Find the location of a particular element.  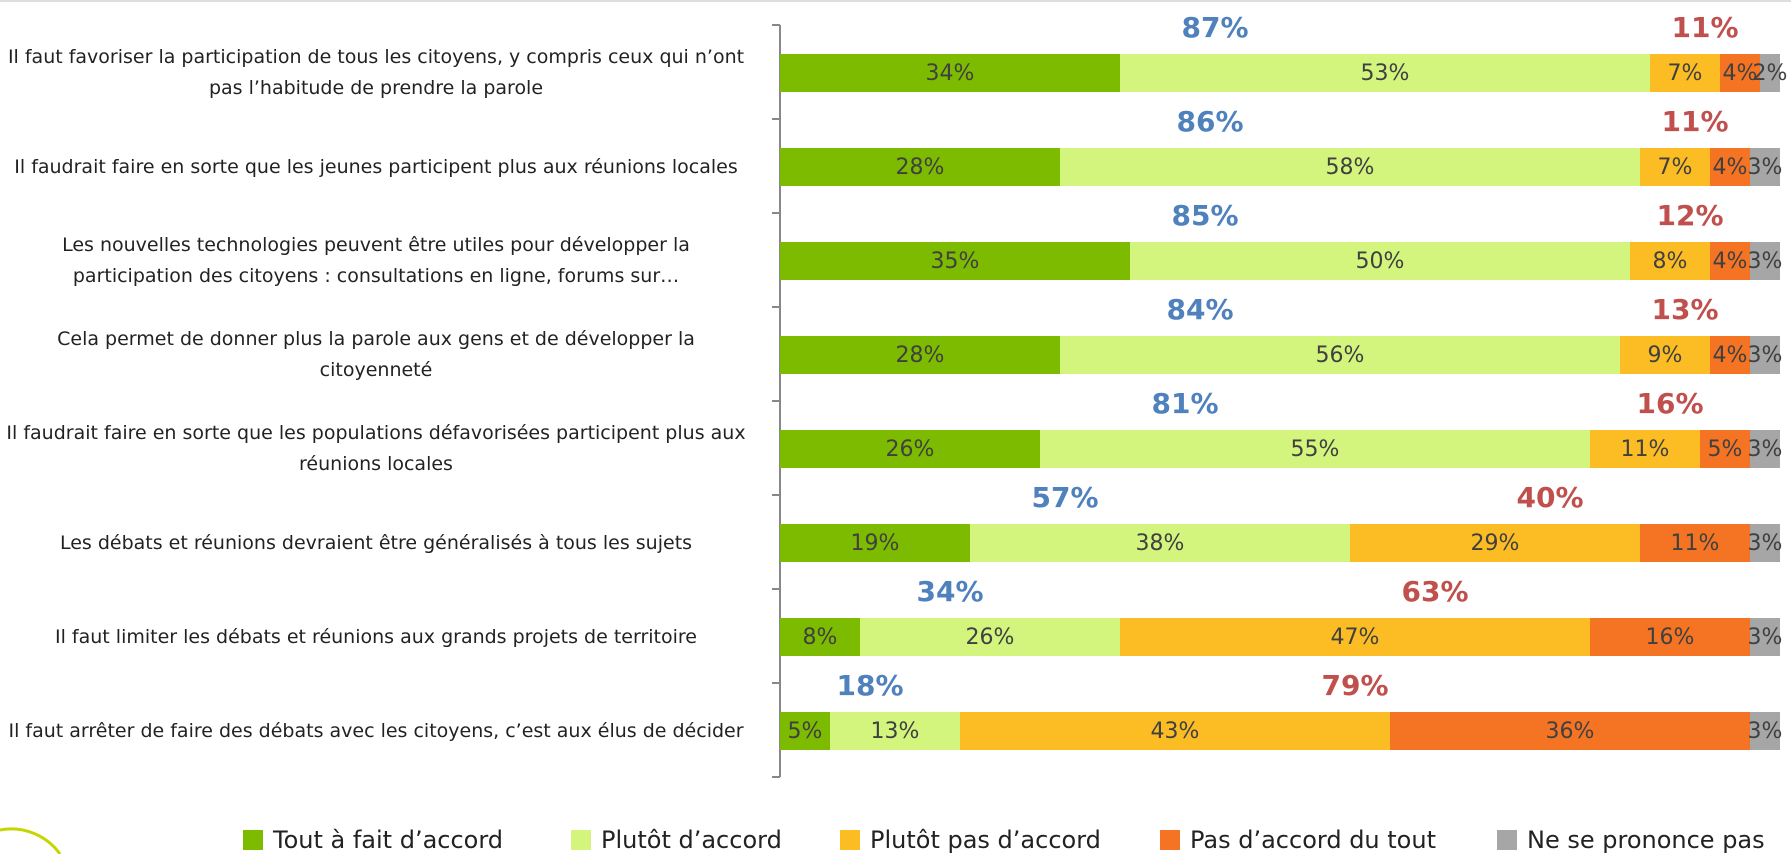

legend-label: Pas d’accord du tout is located at coordinates (1313, 840).